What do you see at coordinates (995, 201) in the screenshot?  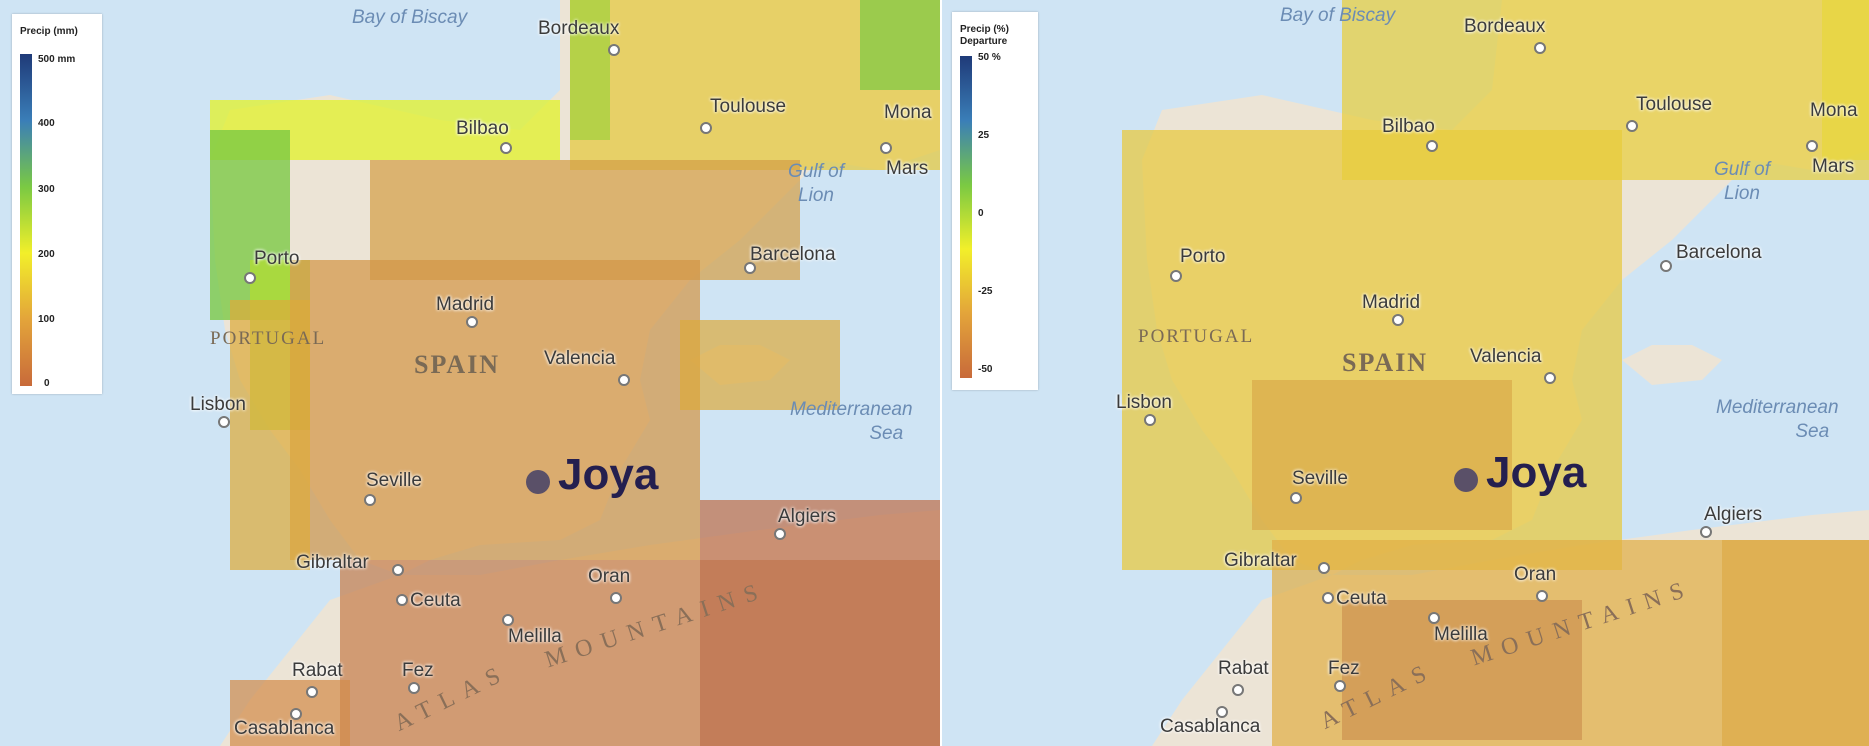 I see `legend-precip-departure: Precip (%) Departure 50 % 25 0 -25 -50` at bounding box center [995, 201].